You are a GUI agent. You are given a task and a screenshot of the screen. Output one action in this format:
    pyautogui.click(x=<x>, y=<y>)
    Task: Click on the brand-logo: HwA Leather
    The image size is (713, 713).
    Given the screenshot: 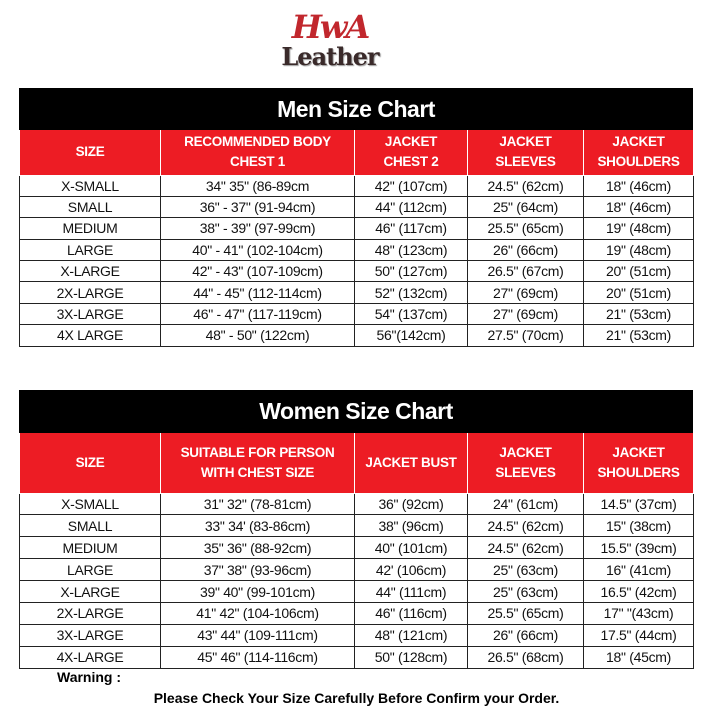 What is the action you would take?
    pyautogui.click(x=330, y=43)
    